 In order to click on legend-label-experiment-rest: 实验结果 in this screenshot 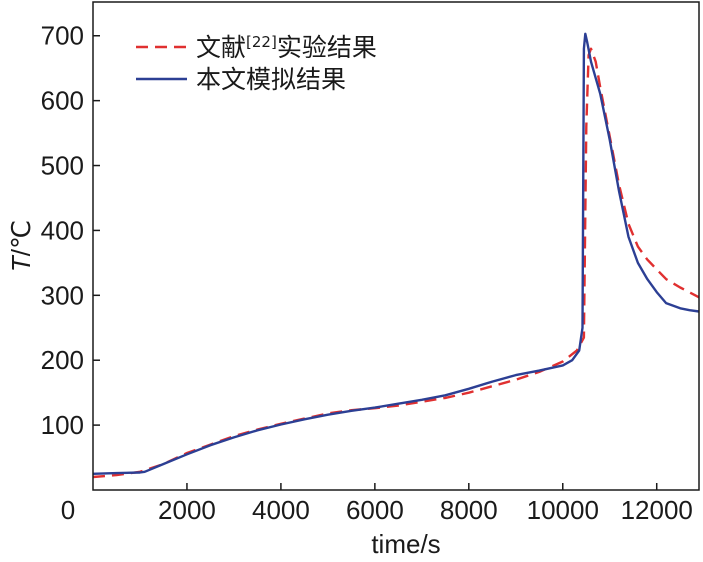, I will do `click(327, 47)`.